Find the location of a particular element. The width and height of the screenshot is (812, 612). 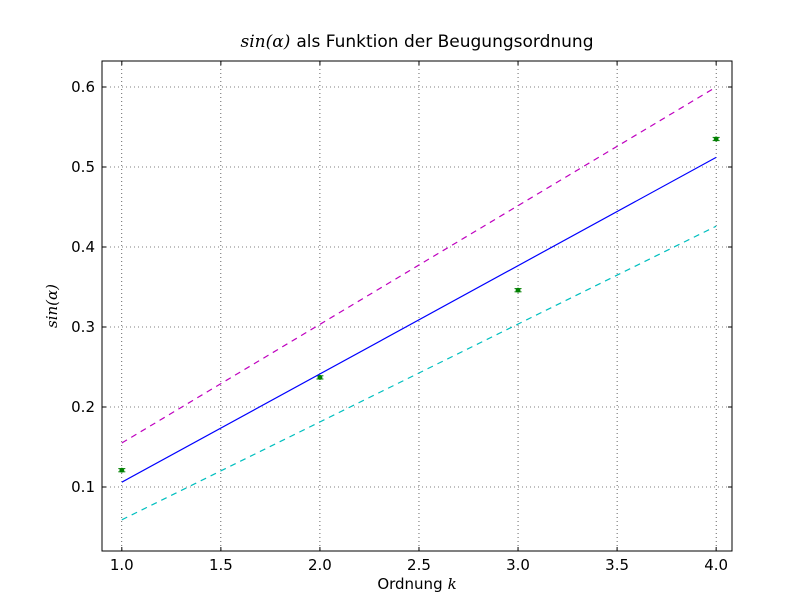

y-tick-label: 0.4 is located at coordinates (83, 247).